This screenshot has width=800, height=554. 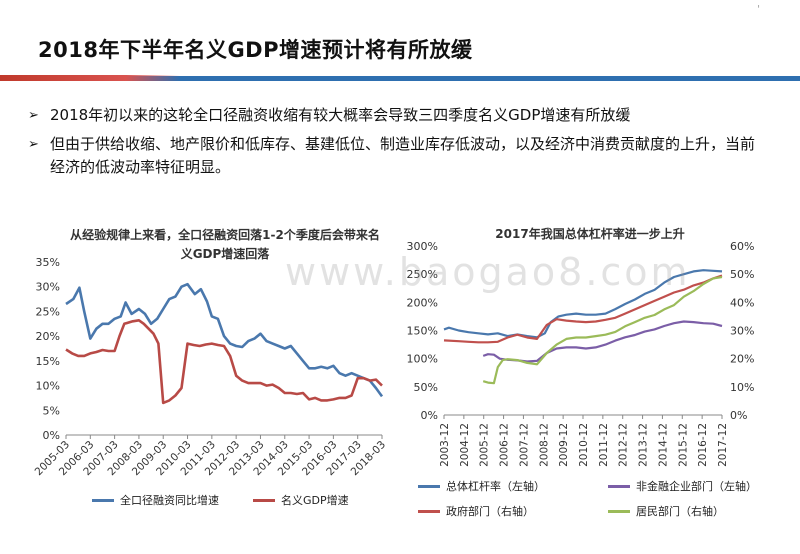 I want to click on legend-item: 非金融企业部门（左轴）, so click(x=693, y=486).